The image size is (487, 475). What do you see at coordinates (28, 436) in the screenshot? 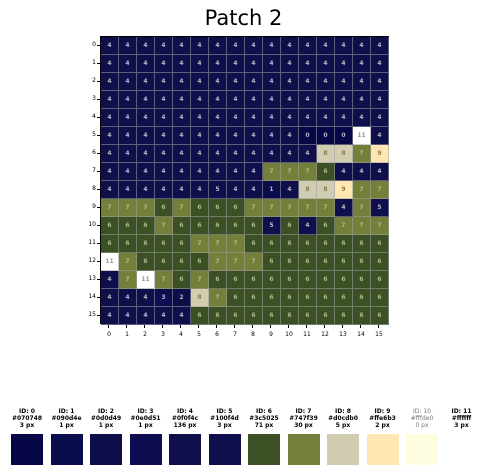
I see `legend-item: ID: 0 #070748 3 px` at bounding box center [28, 436].